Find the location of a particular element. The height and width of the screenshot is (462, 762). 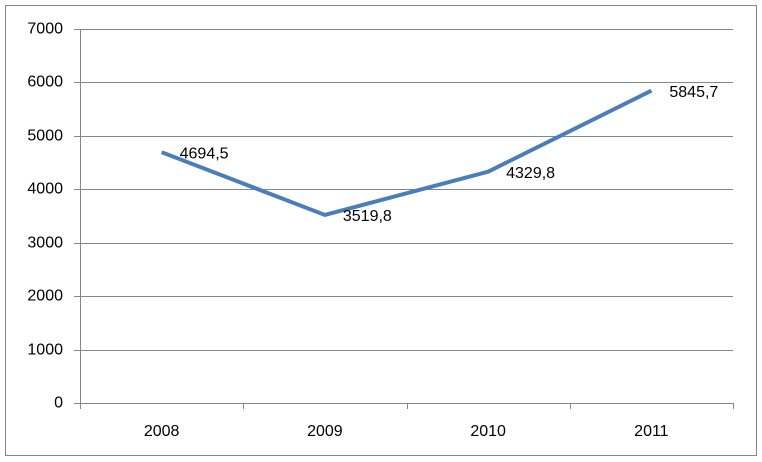

y-tick-label: 5000 is located at coordinates (45, 136).